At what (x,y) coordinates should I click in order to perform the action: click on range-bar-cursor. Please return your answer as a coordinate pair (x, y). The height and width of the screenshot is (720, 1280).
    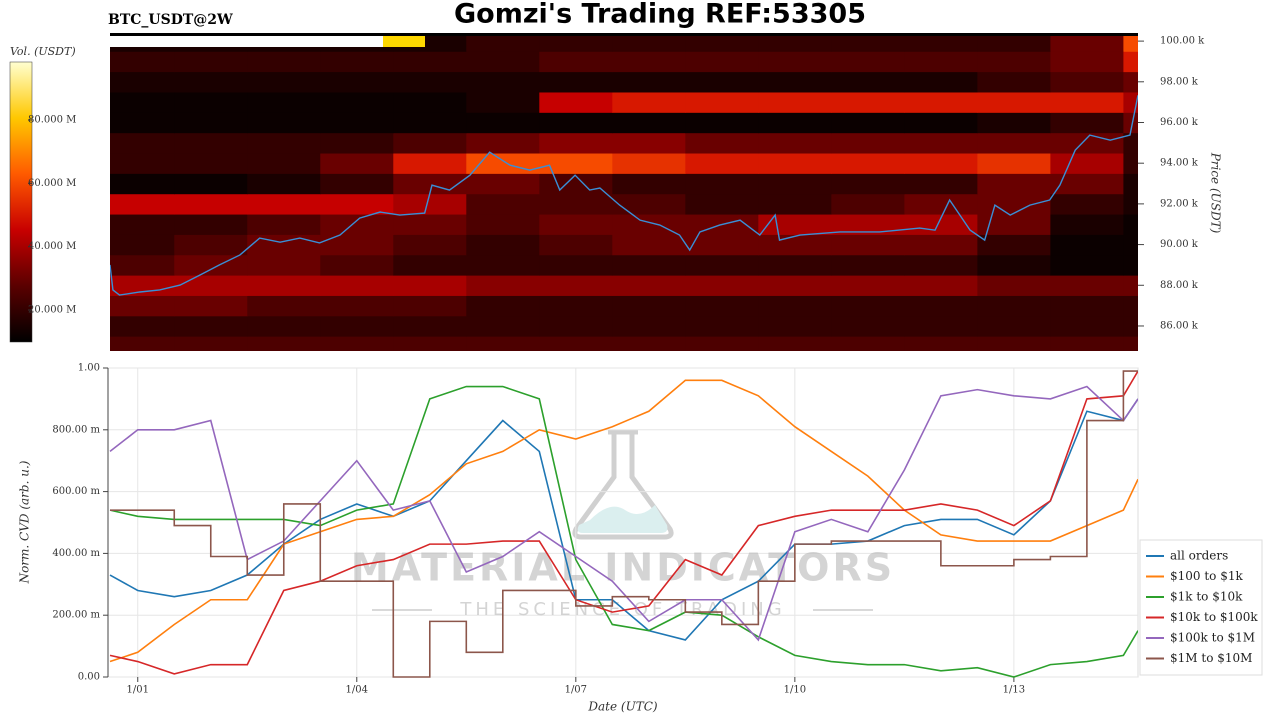
    Looking at the image, I should click on (404, 41).